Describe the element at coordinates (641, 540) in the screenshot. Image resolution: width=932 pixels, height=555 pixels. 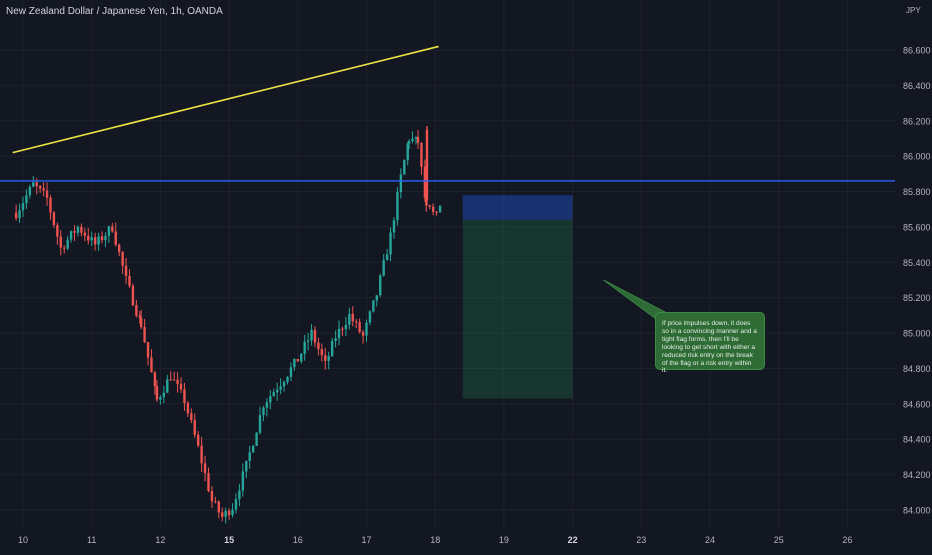
I see `x-tick-label: 23` at that location.